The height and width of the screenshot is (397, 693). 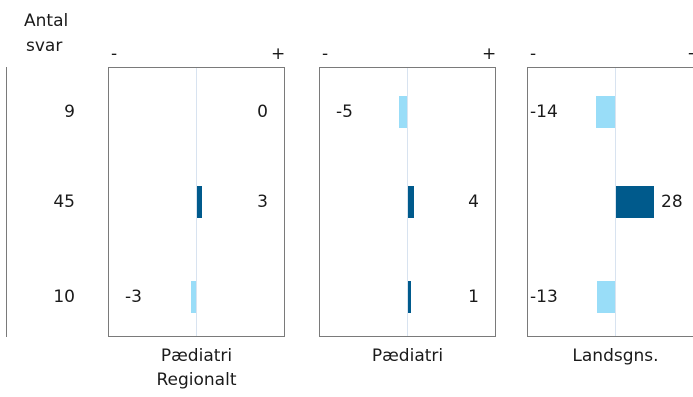 I want to click on bar-value-label: 0, so click(x=262, y=112).